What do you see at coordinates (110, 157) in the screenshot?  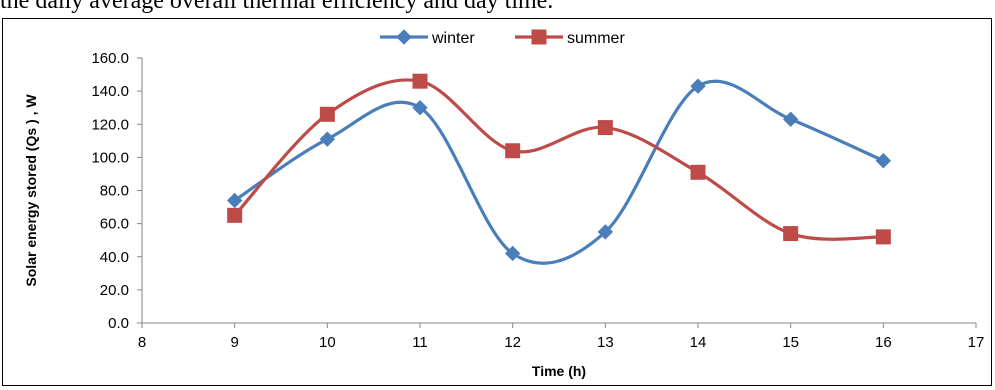 I see `y-tick-label: 100.0` at bounding box center [110, 157].